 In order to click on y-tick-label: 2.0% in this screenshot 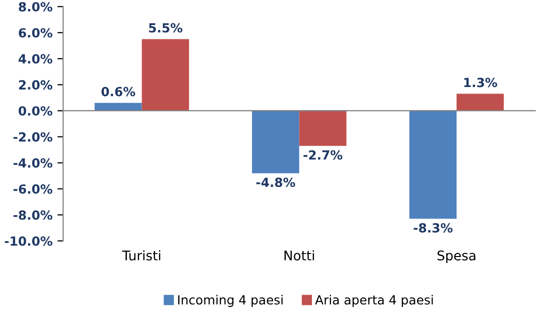, I will do `click(35, 85)`.